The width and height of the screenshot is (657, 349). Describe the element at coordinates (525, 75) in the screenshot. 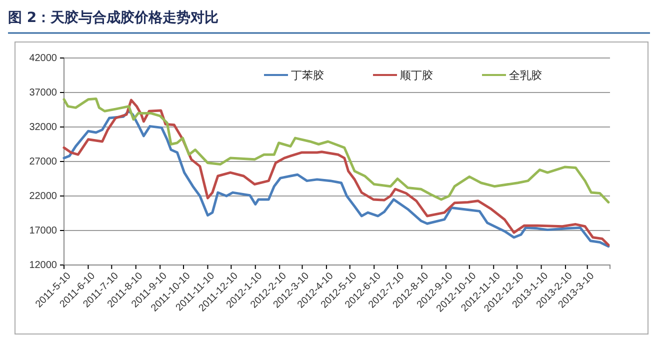

I see `legend-label: 全乳胶` at that location.